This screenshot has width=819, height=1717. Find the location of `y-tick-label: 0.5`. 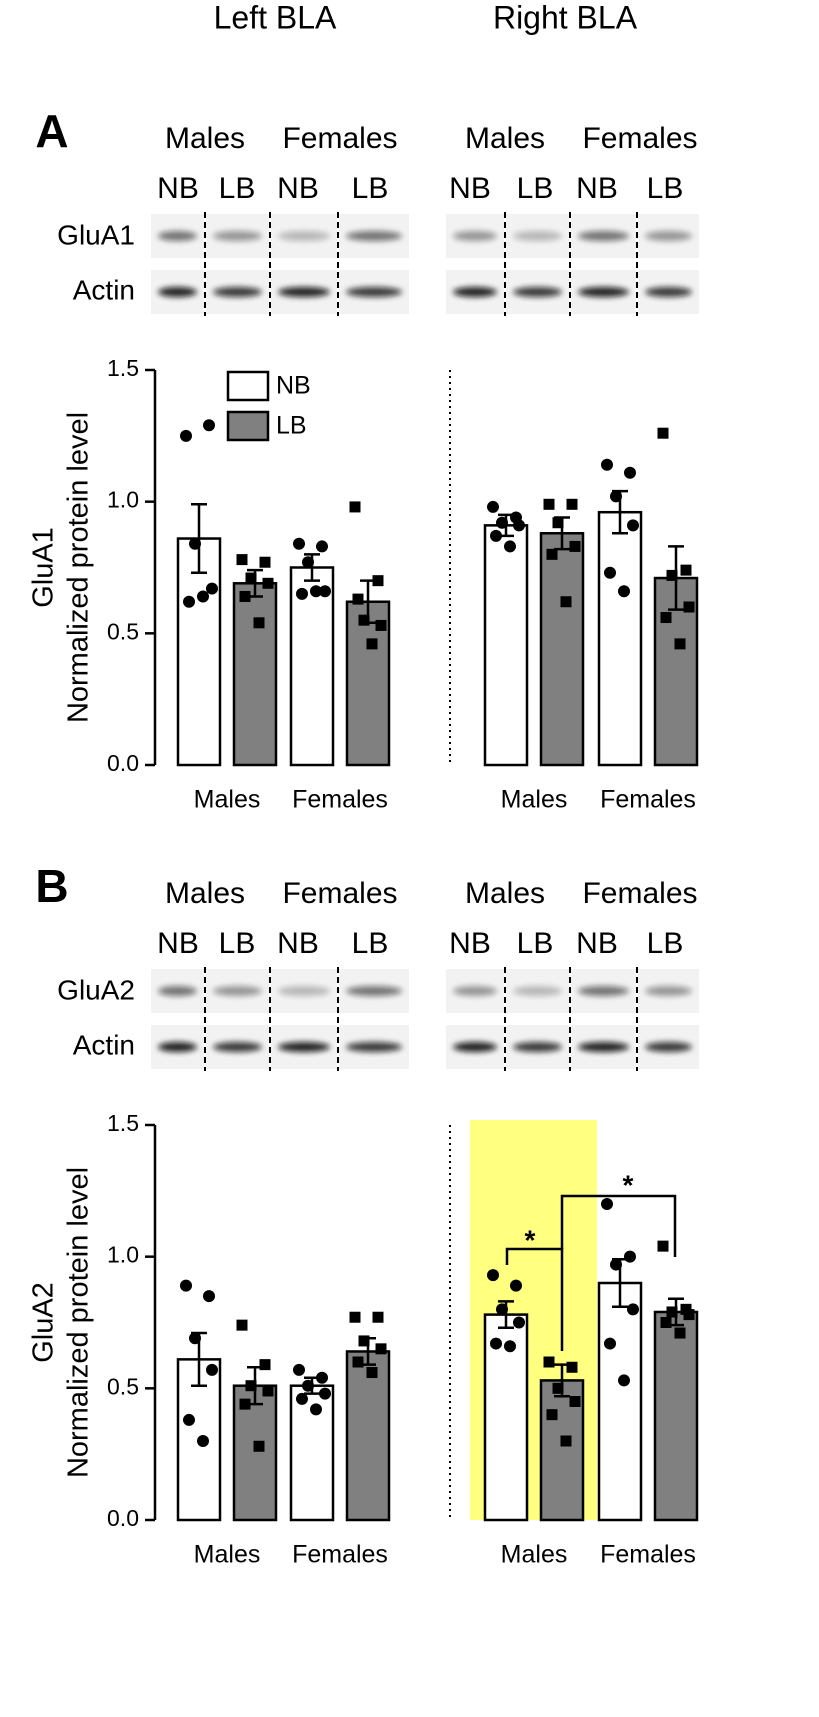

y-tick-label: 0.5 is located at coordinates (123, 631).